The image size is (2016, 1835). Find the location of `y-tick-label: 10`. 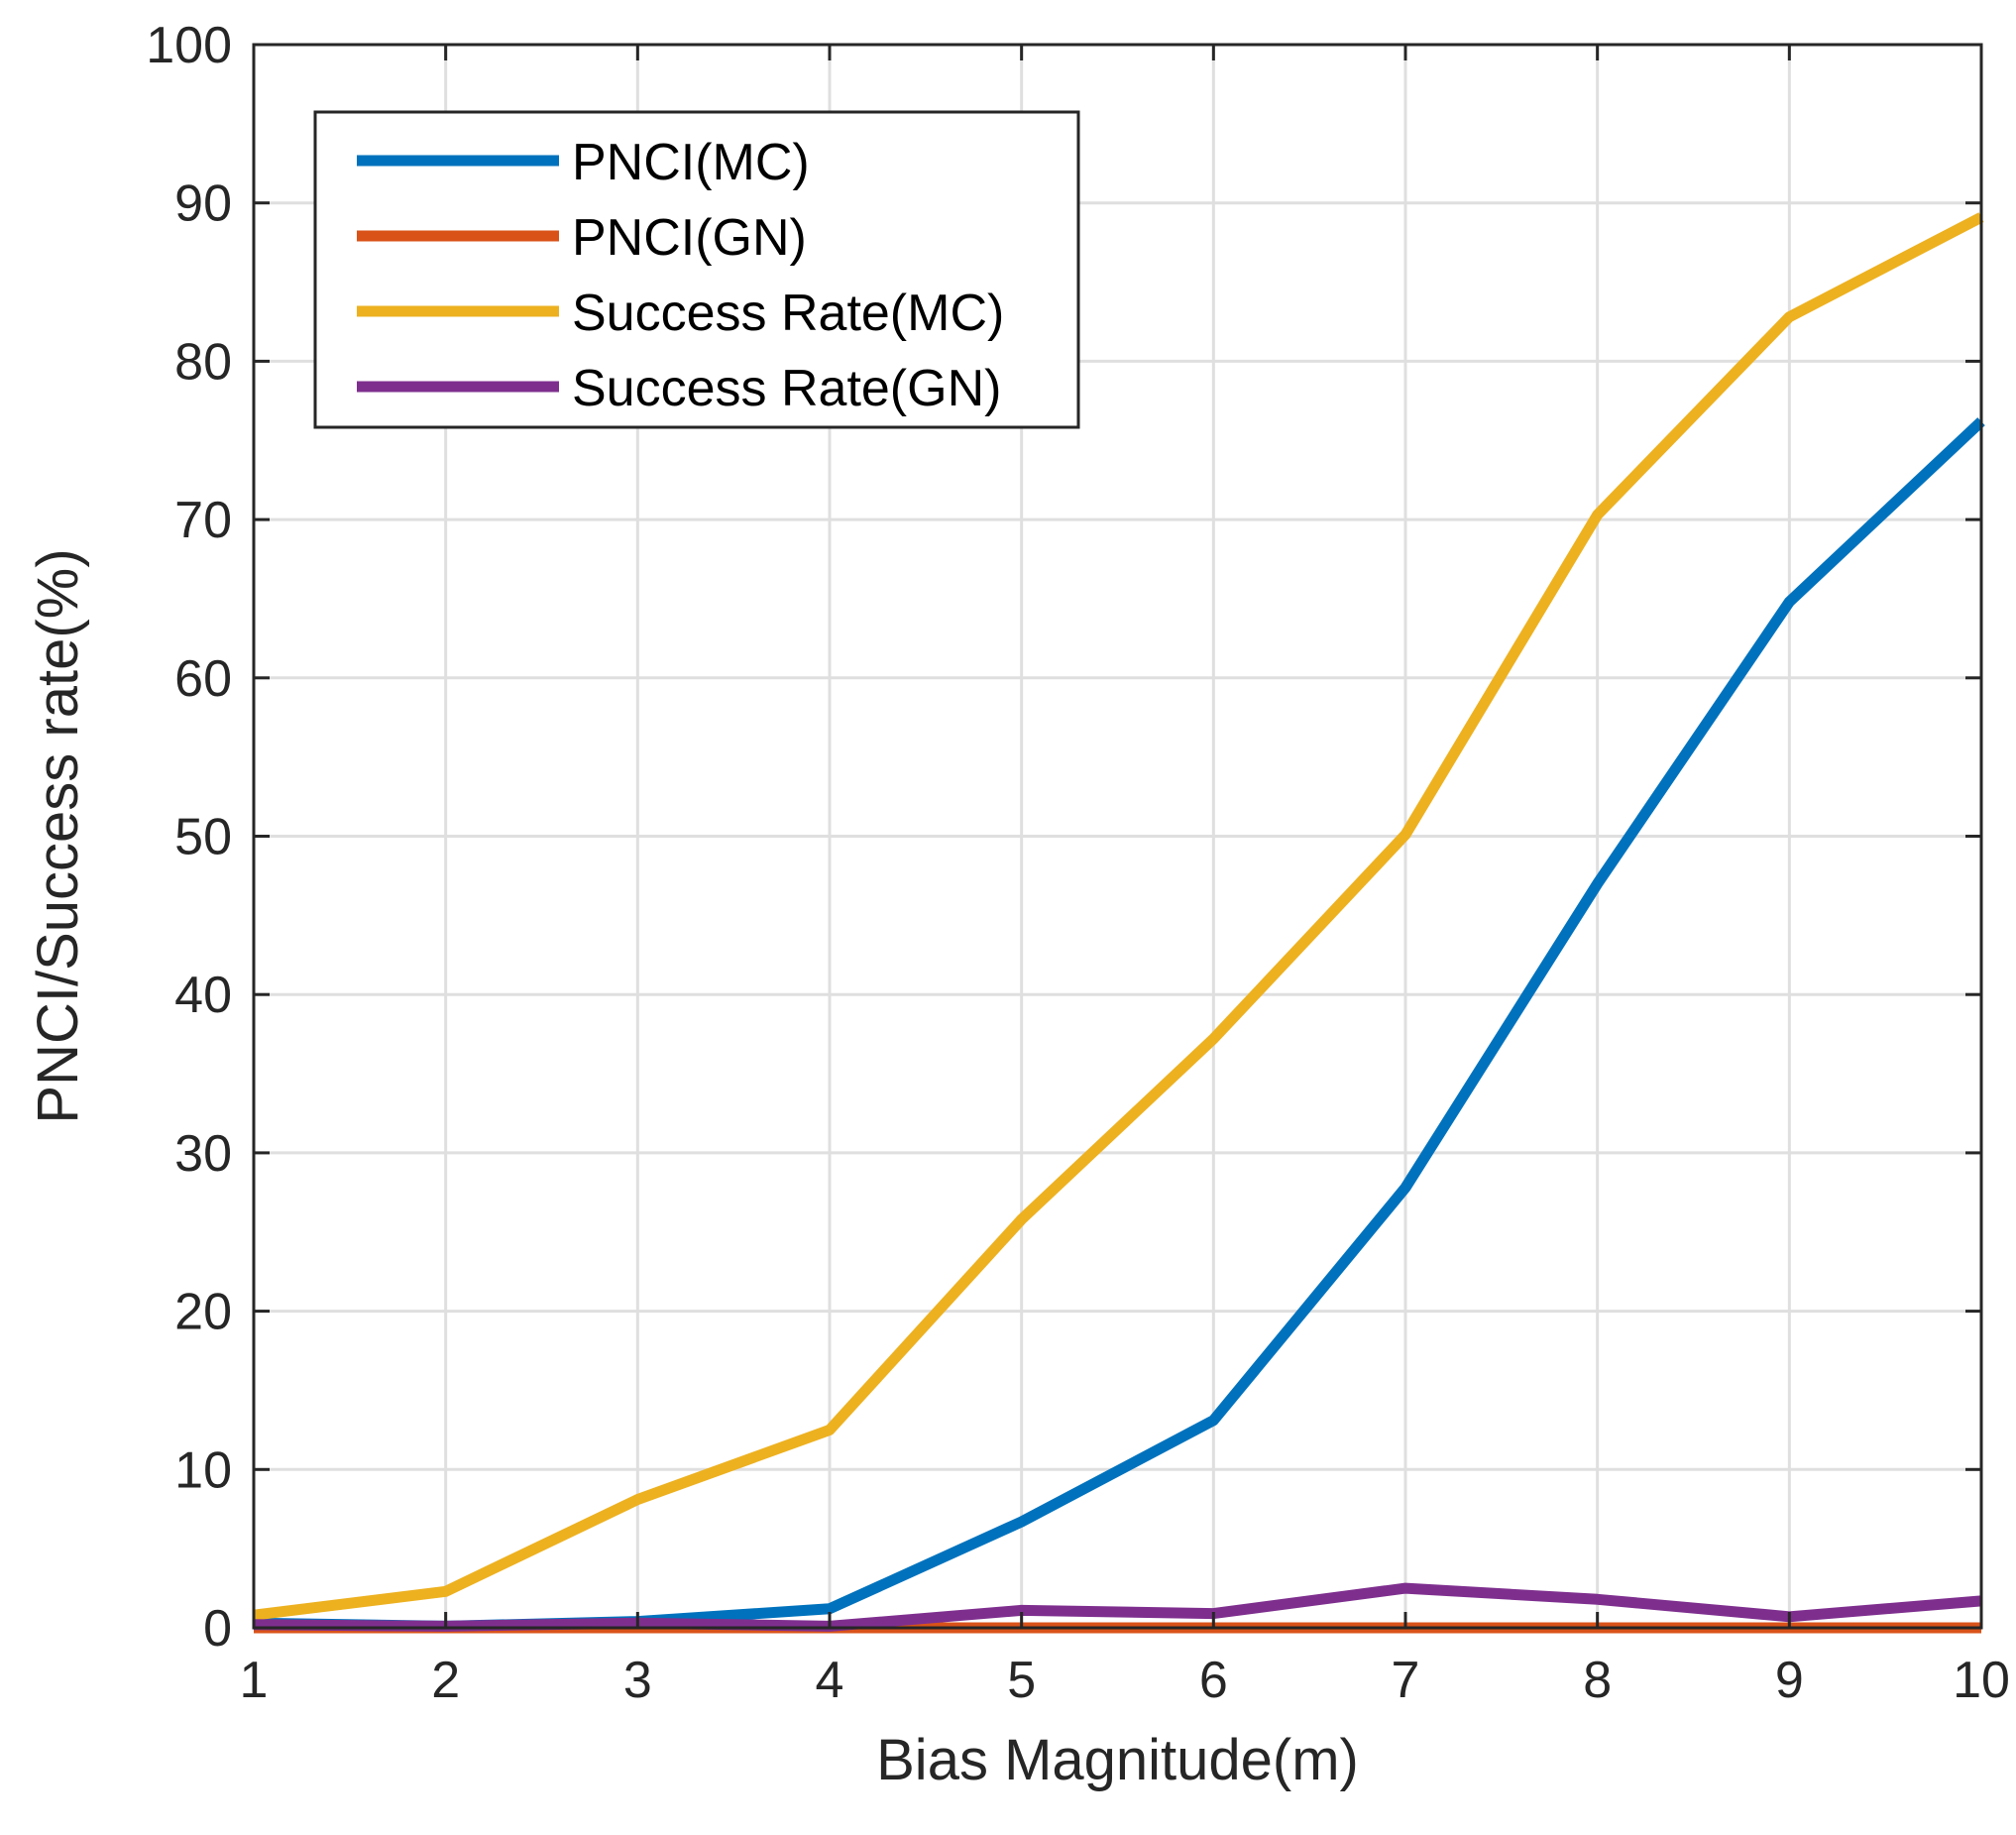

y-tick-label: 10 is located at coordinates (203, 1470).